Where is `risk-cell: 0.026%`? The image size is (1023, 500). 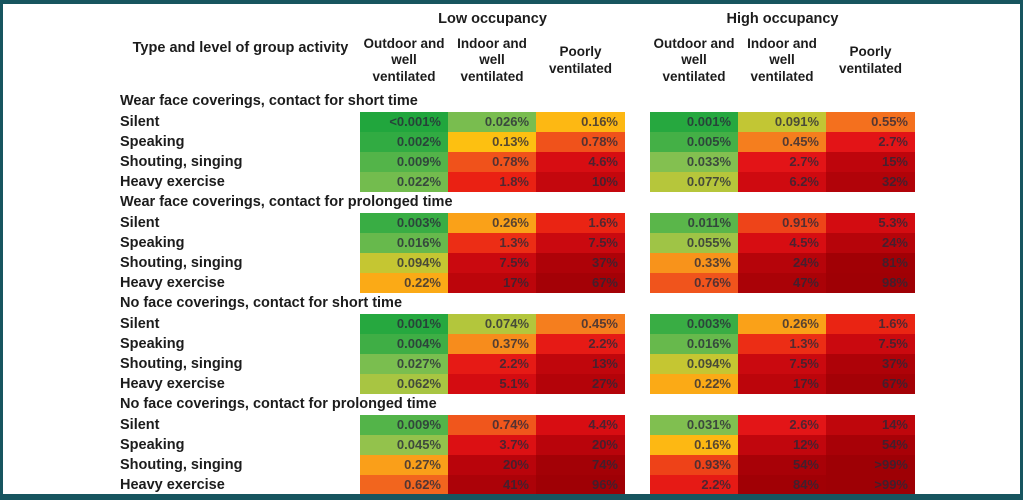
risk-cell: 0.026% is located at coordinates (492, 122).